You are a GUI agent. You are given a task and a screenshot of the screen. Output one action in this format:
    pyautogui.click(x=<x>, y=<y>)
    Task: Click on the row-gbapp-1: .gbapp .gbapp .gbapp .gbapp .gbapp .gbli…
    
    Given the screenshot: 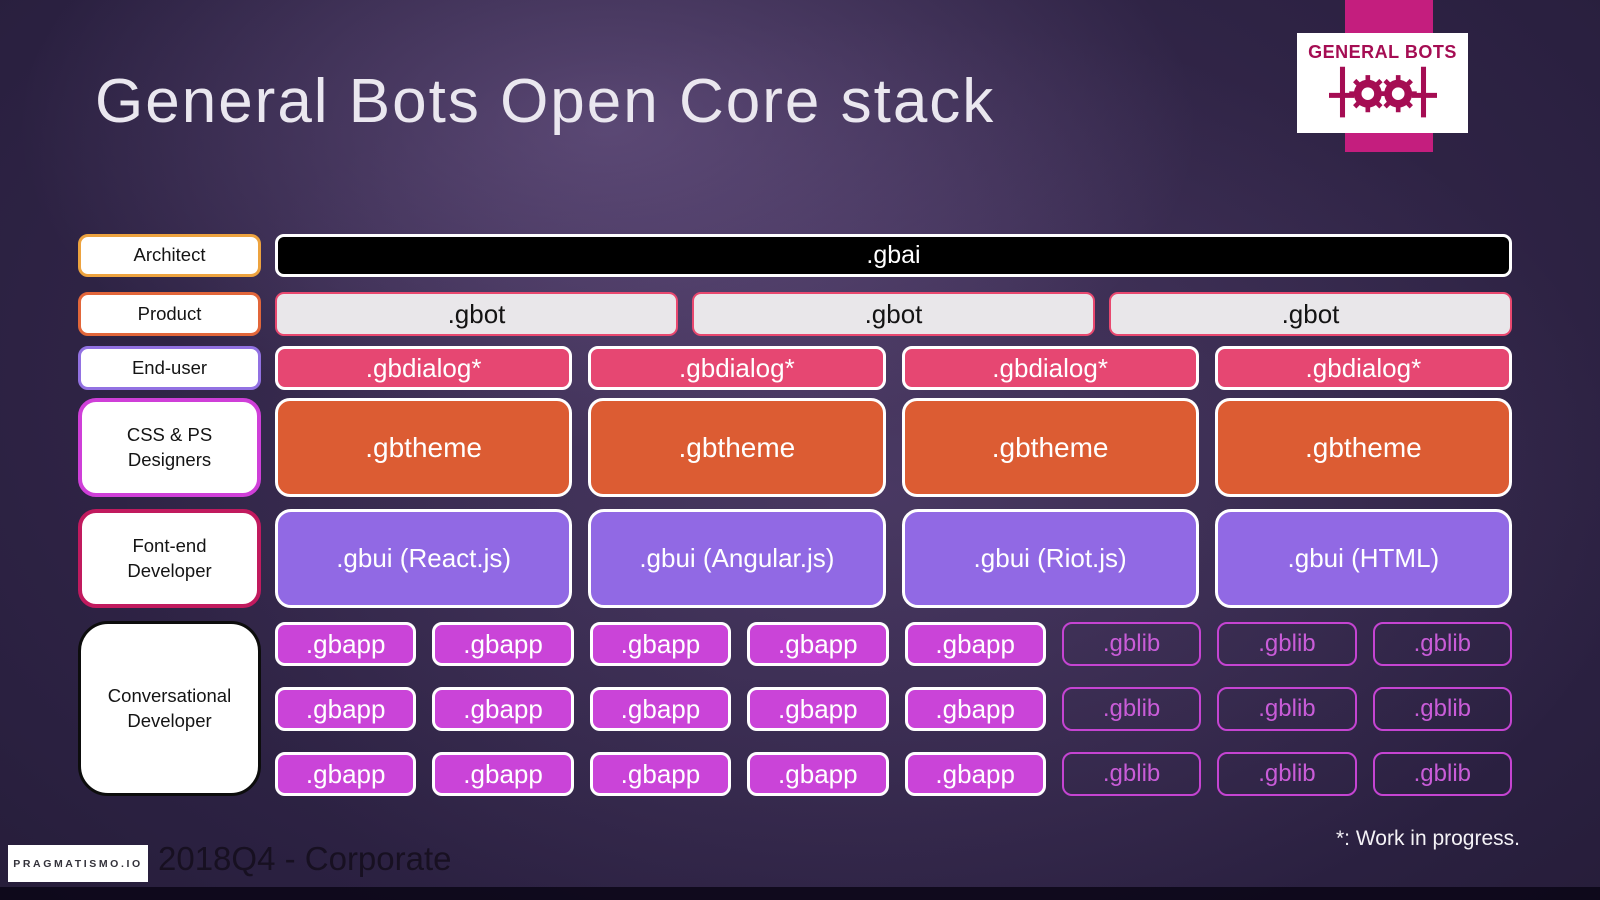 What is the action you would take?
    pyautogui.click(x=893, y=644)
    